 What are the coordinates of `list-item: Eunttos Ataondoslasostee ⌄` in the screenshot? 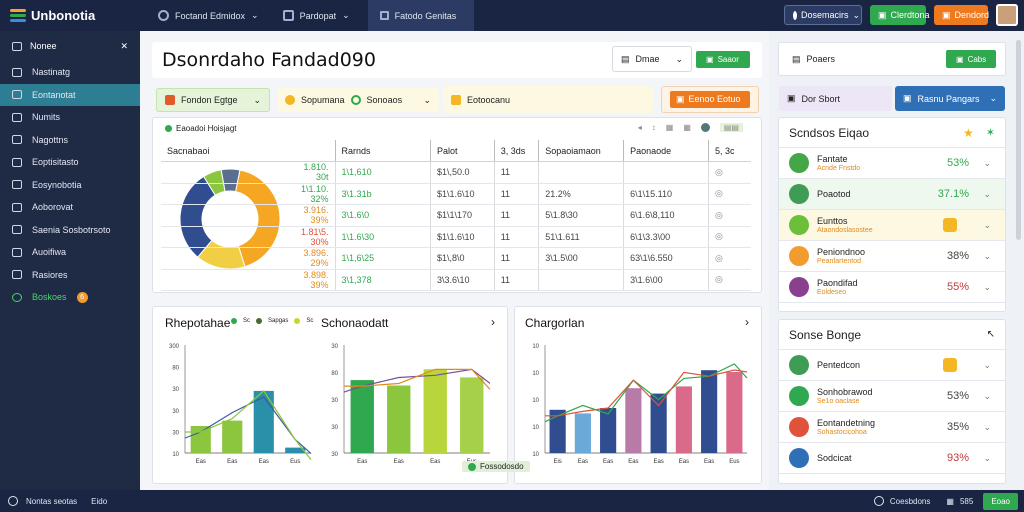 It's located at (892, 225).